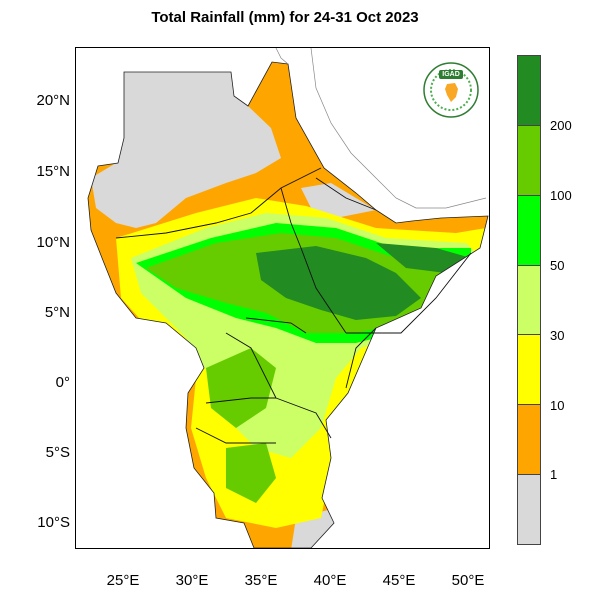 The width and height of the screenshot is (600, 600). I want to click on lat-tick-15n: 15°N, so click(53, 171).